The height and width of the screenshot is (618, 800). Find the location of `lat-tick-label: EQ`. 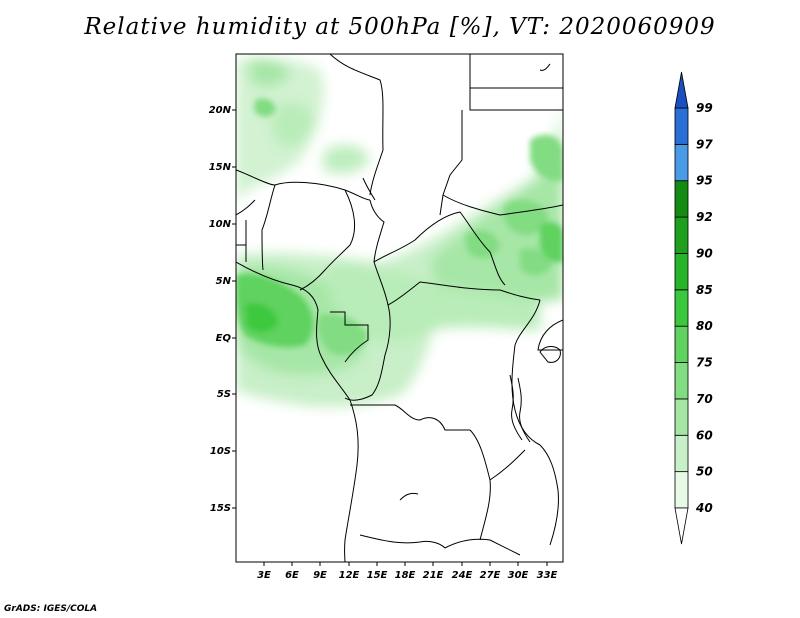

lat-tick-label: EQ is located at coordinates (224, 338).